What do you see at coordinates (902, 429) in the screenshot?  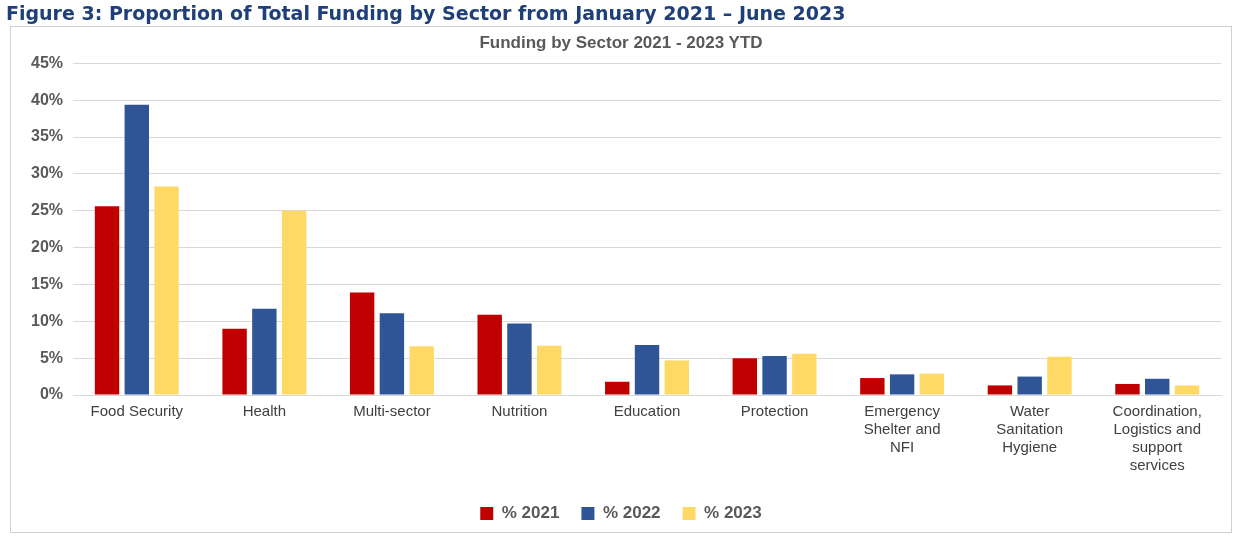 I see `x-tick-label: Emergency Shelter and NFI` at bounding box center [902, 429].